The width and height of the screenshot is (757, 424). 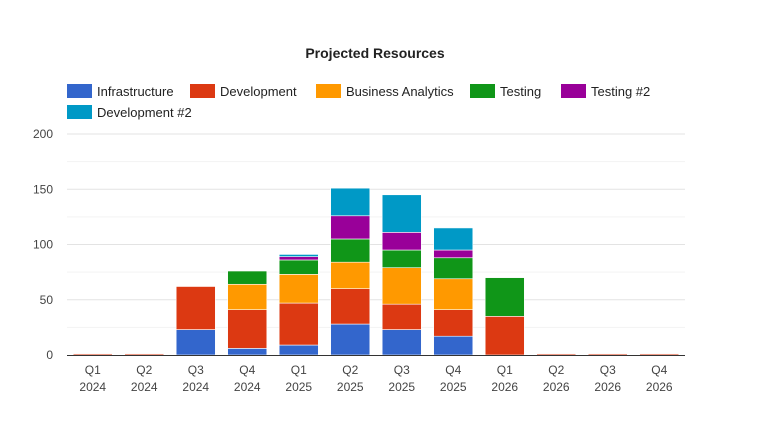 I want to click on legend-item: Business Analytics, so click(x=385, y=91).